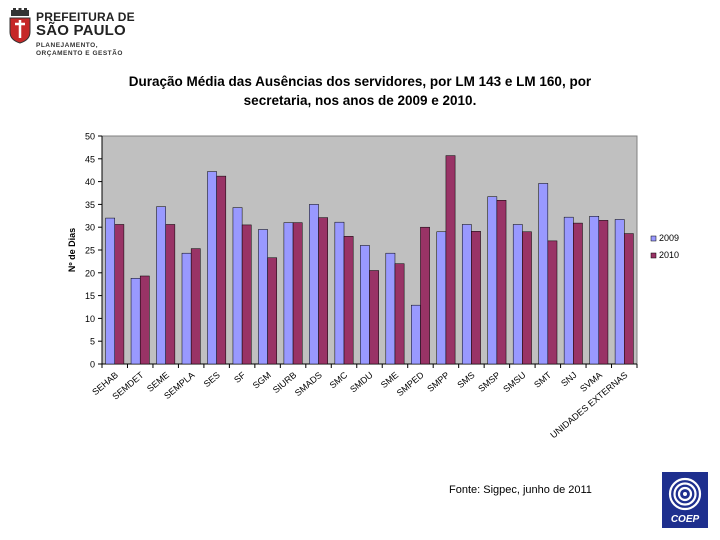  What do you see at coordinates (79, 53) in the screenshot?
I see `logo-subtitle-line2: ORÇAMENTO E GESTÃO` at bounding box center [79, 53].